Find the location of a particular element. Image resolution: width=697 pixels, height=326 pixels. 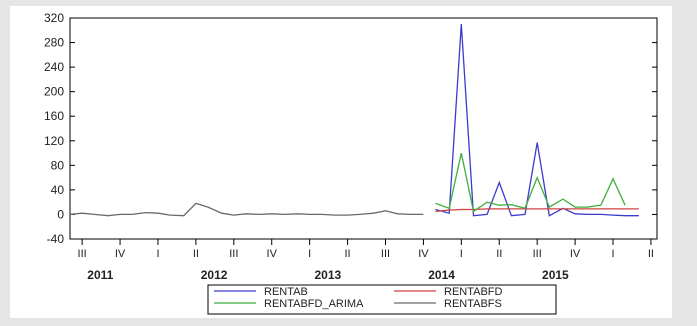

y-tick-label: 280 is located at coordinates (54, 43).